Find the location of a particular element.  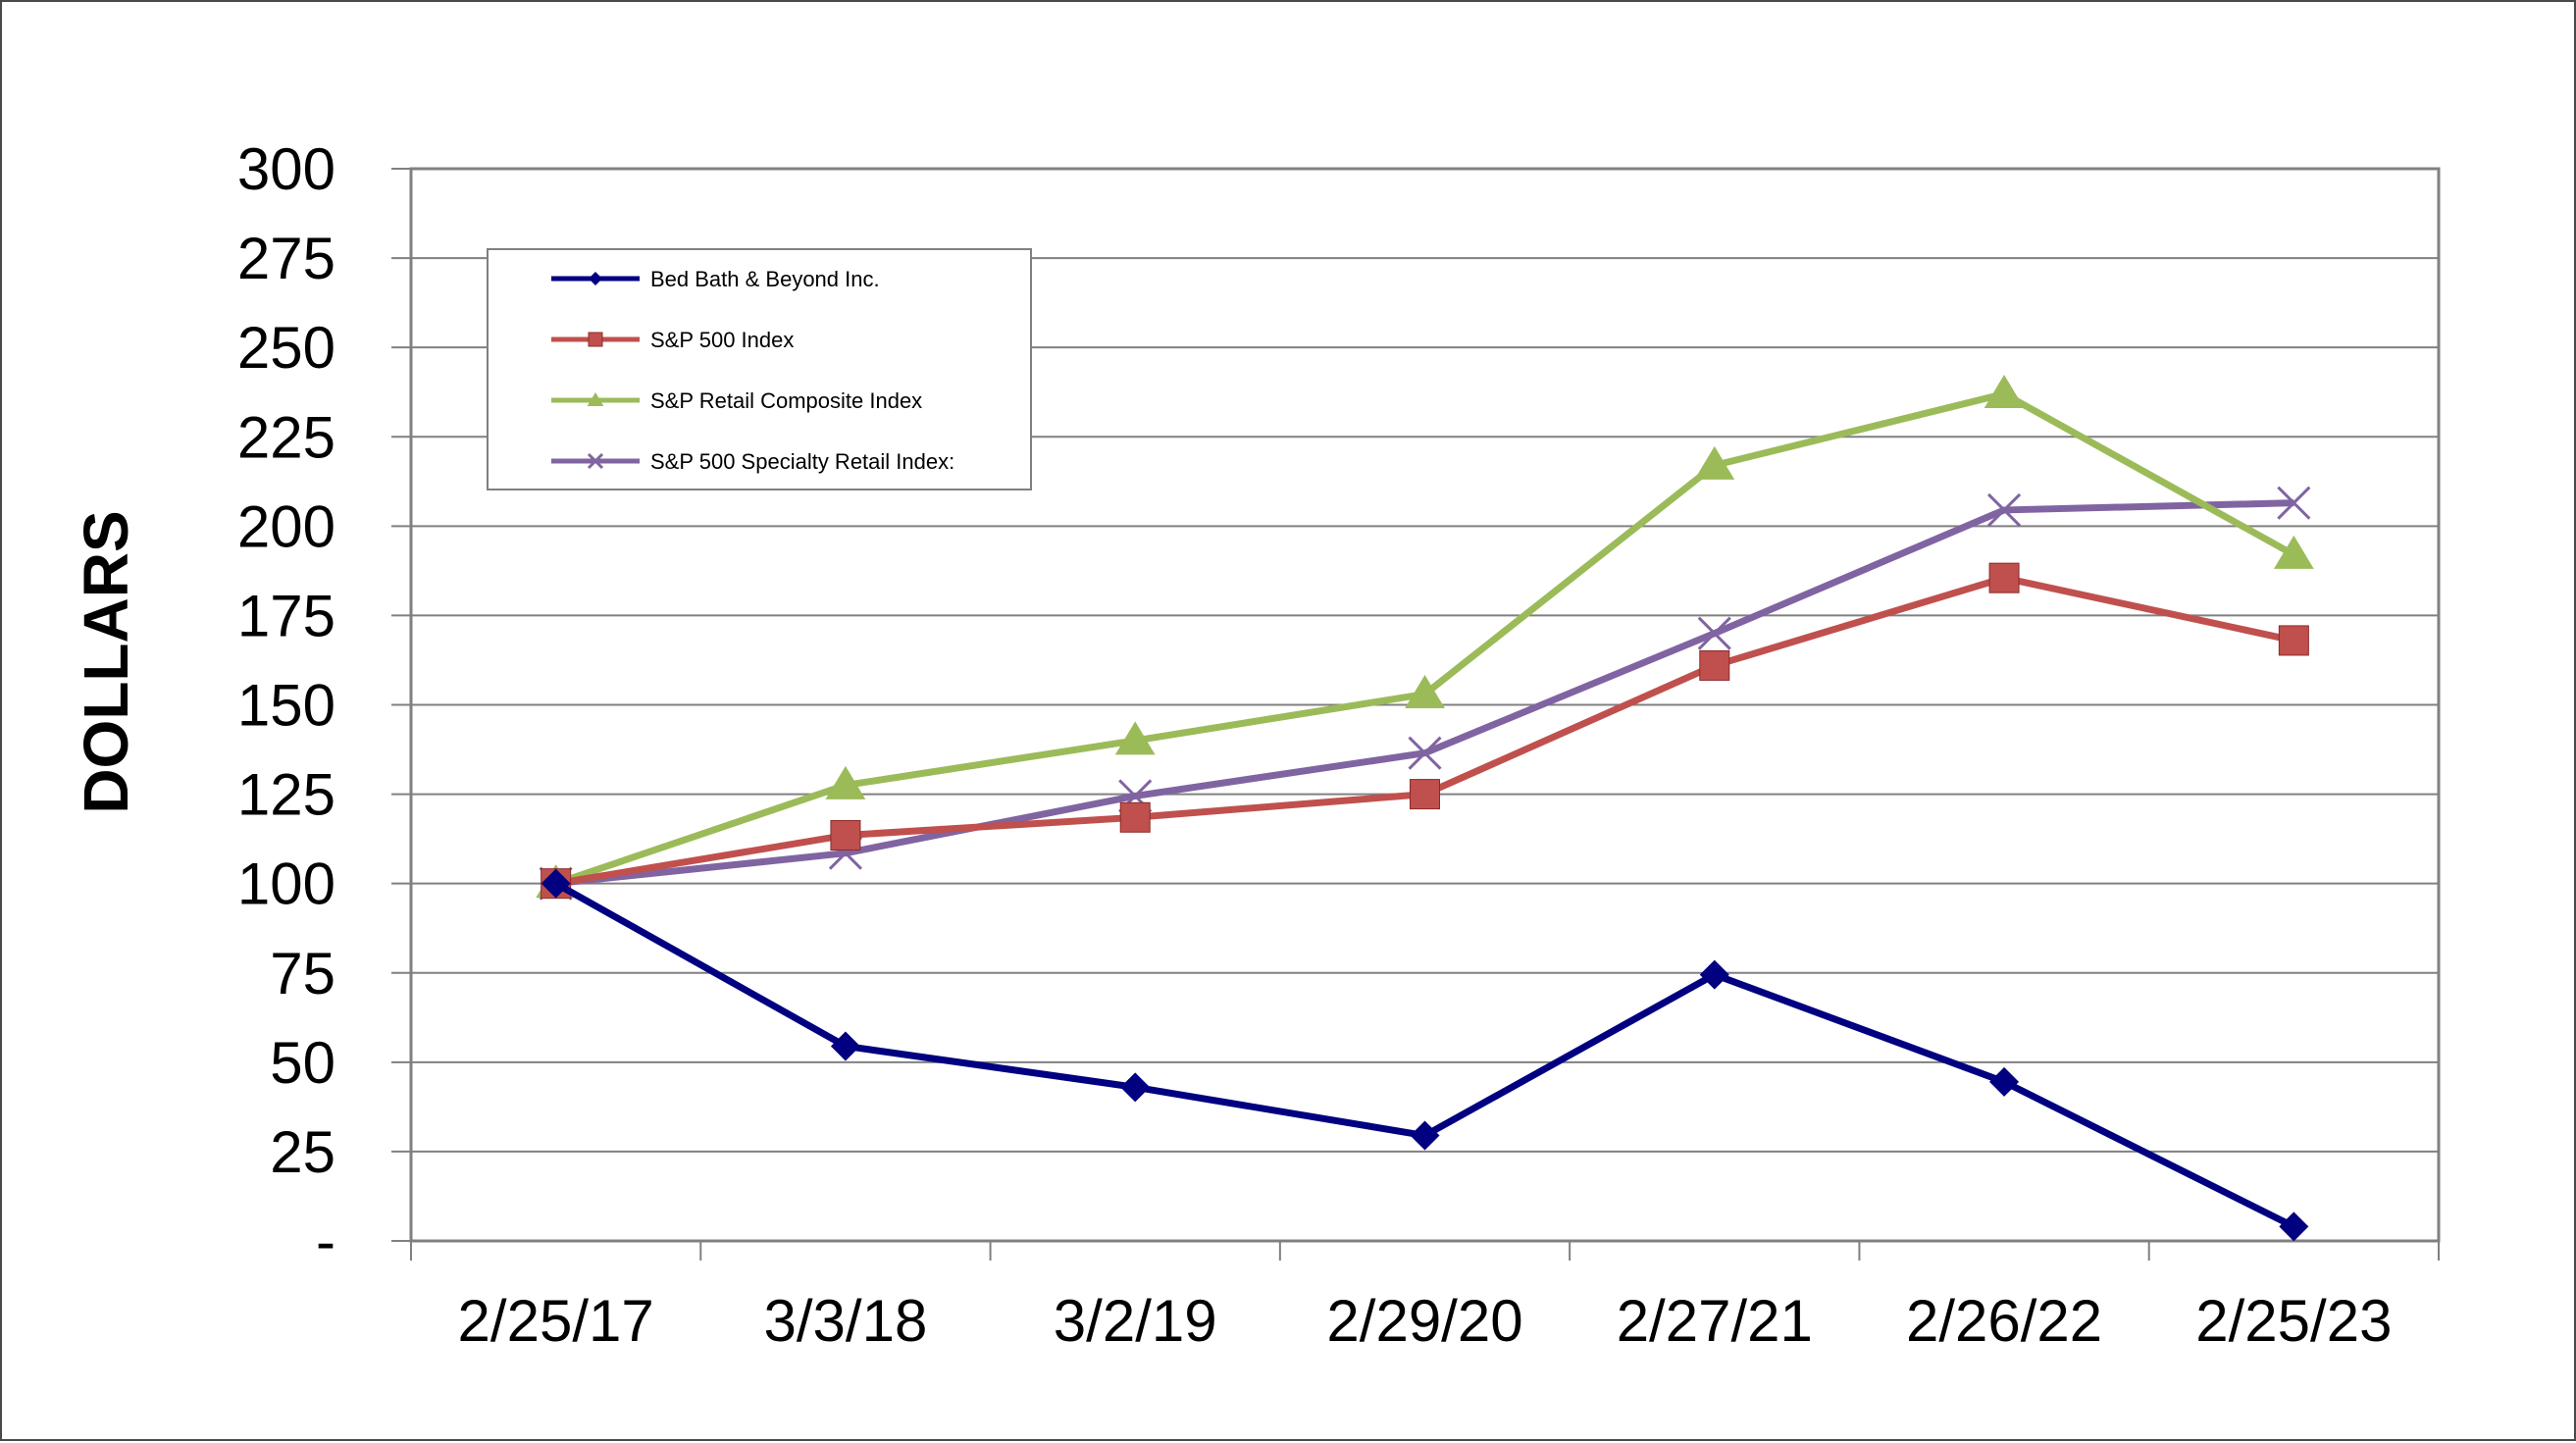

x-tick-label: 3/2/19 is located at coordinates (1135, 1321).